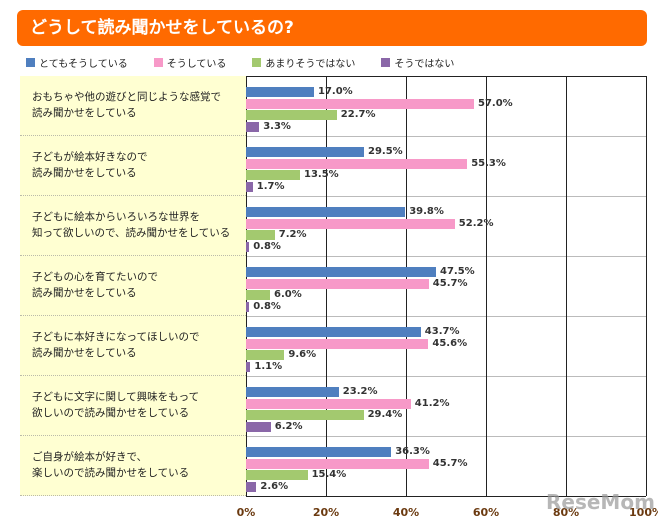 The height and width of the screenshot is (524, 658). Describe the element at coordinates (277, 126) in the screenshot. I see `data-label: 3.3%` at that location.